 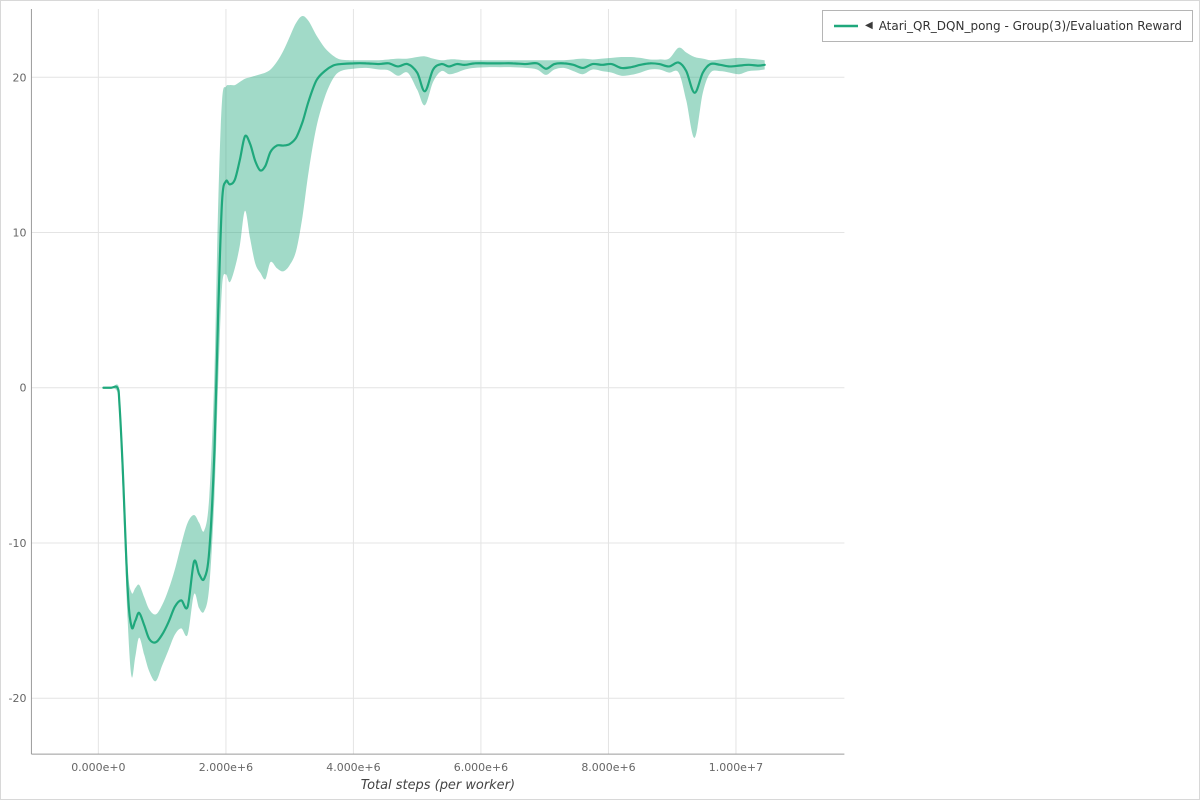 I want to click on svg-text: 6.000e+6, so click(x=481, y=767).